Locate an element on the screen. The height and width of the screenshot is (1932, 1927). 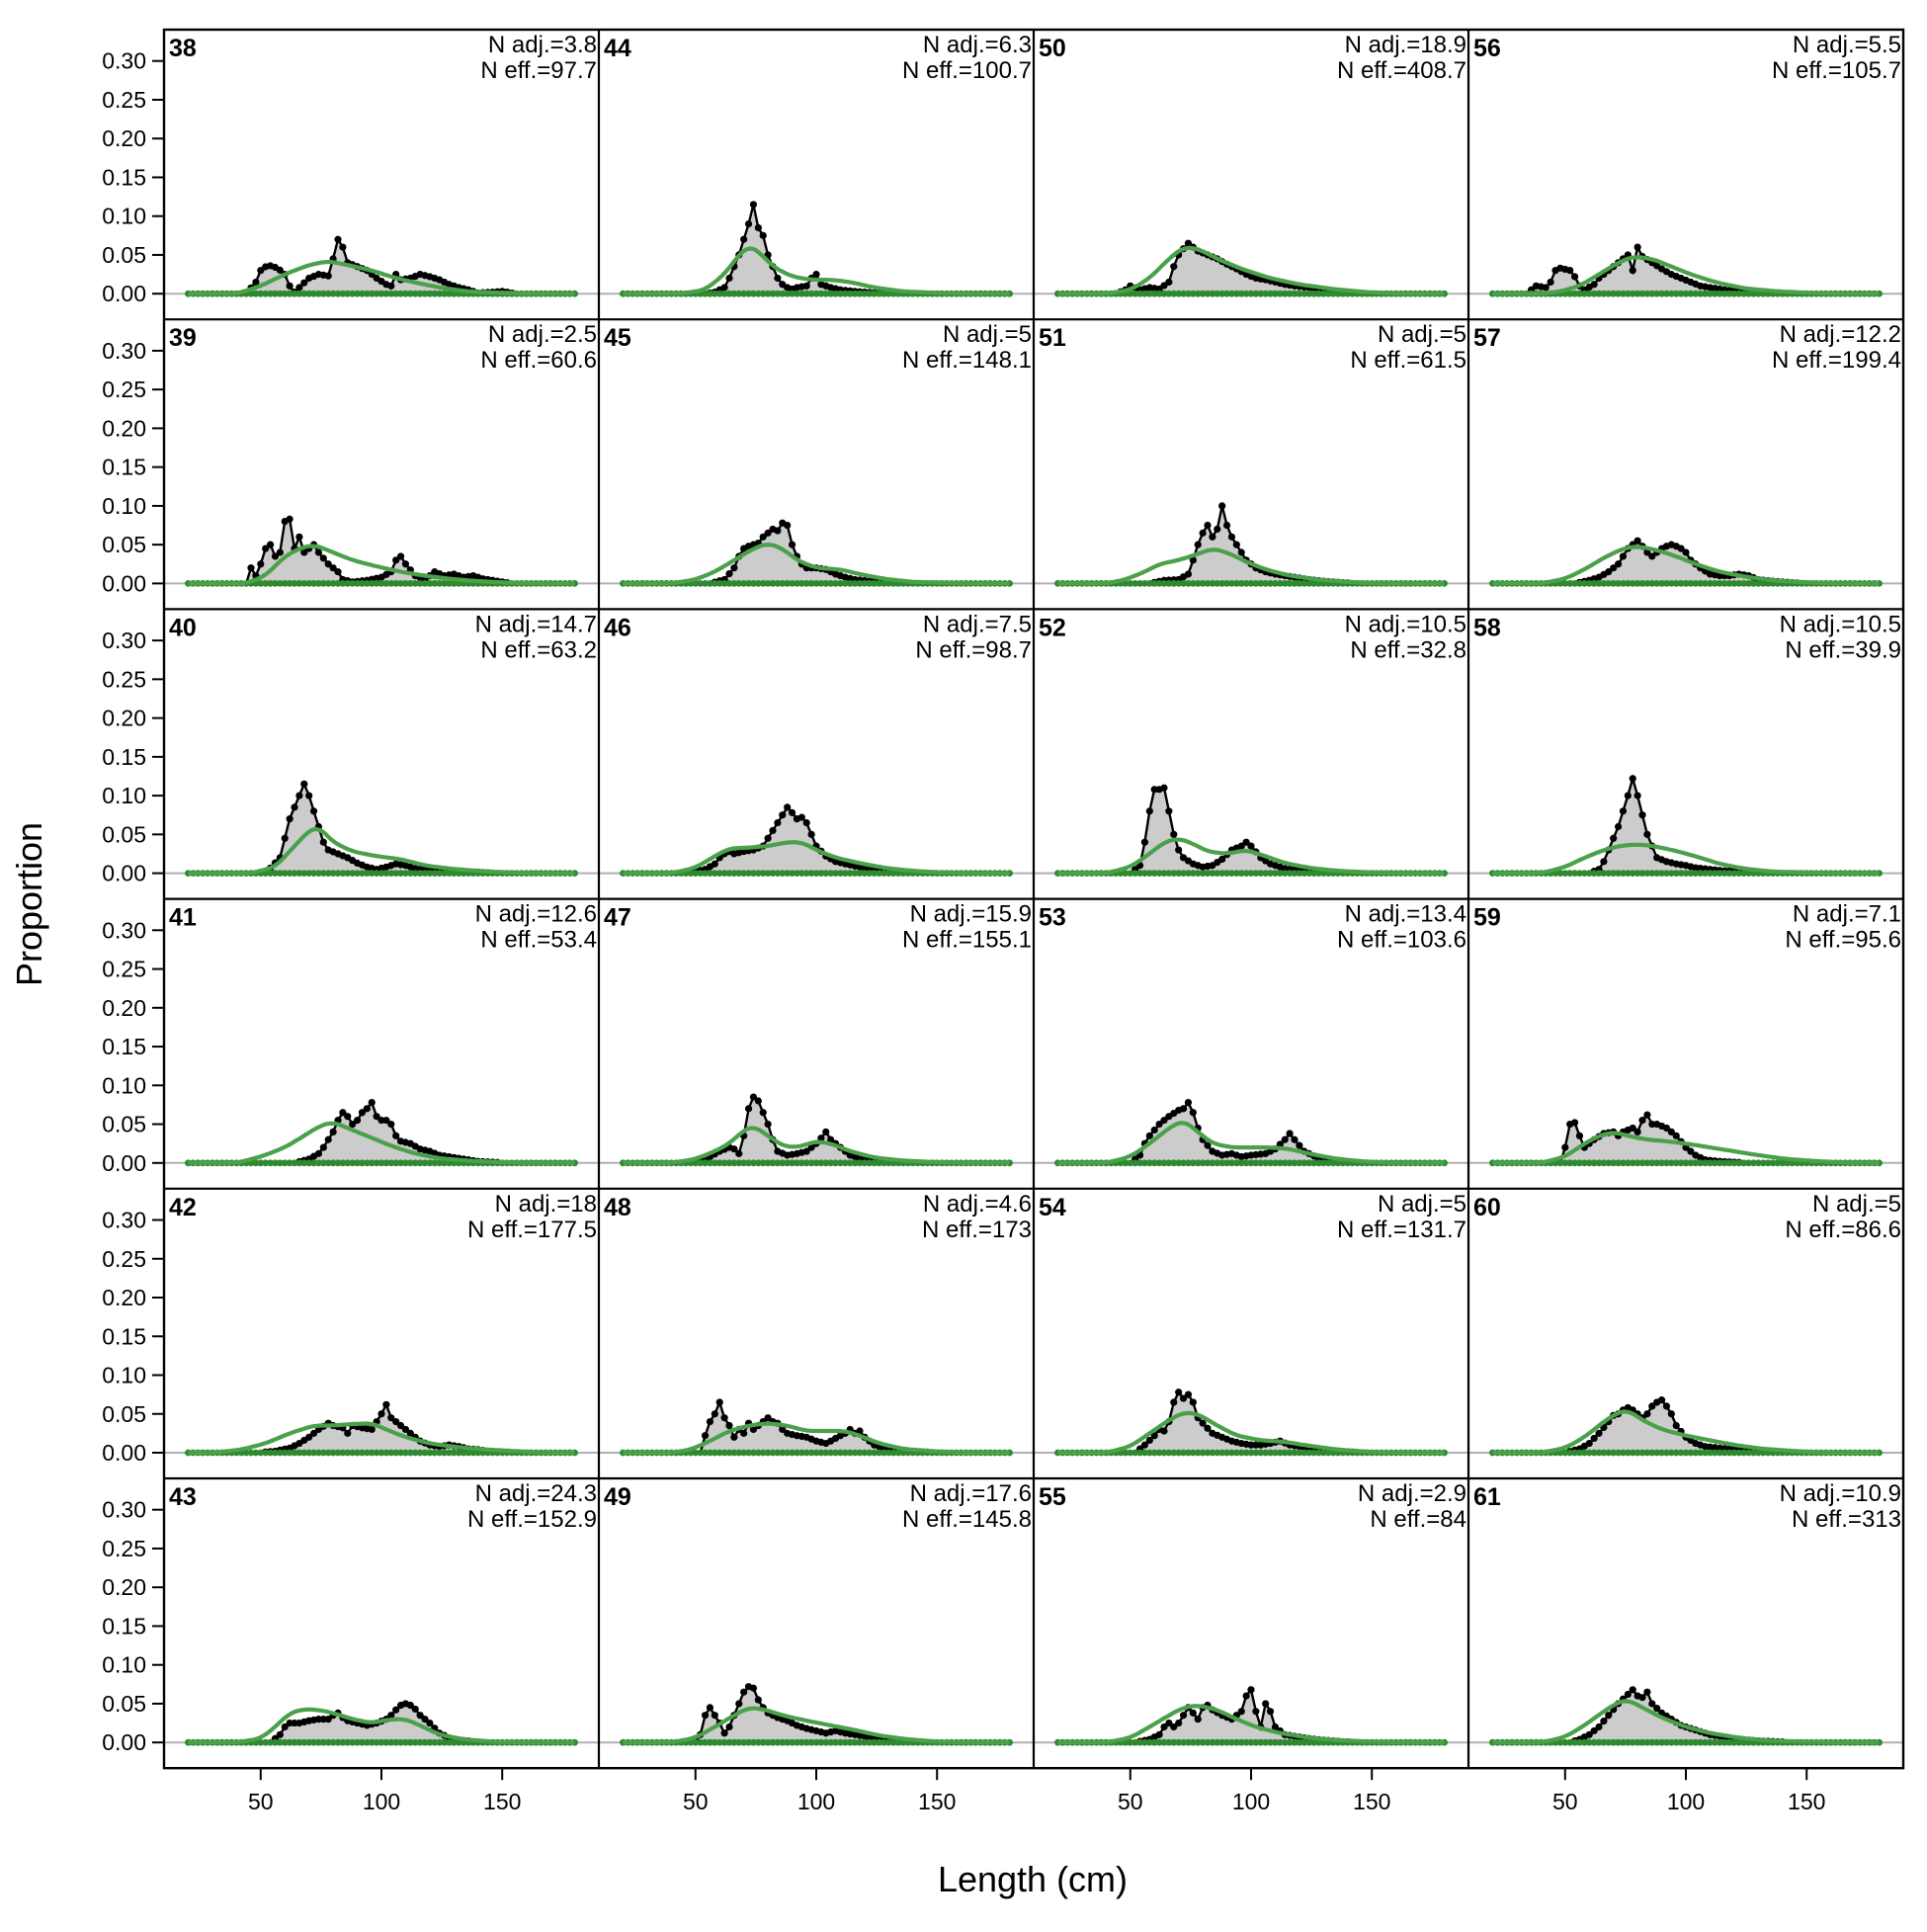
y-tick-label: 0.05 is located at coordinates (124, 834).